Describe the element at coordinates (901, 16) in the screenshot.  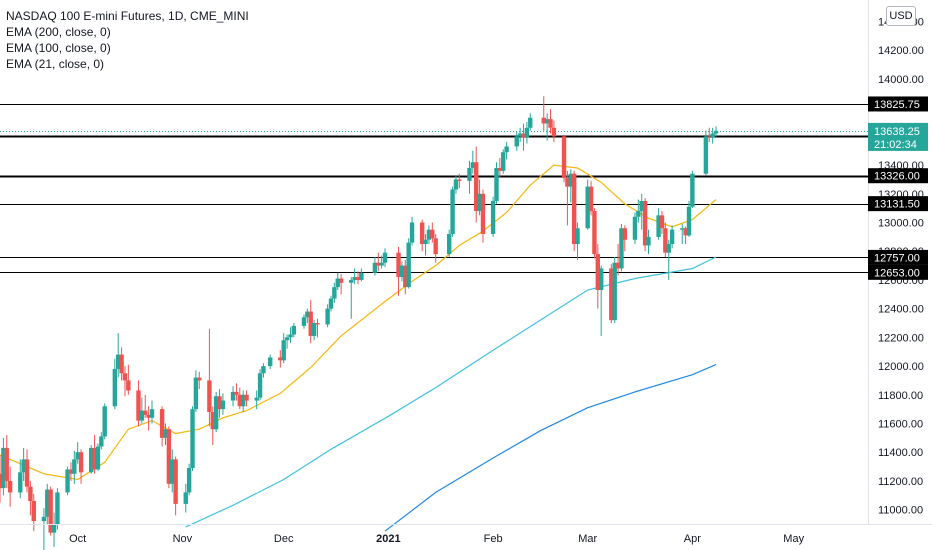
I see `currency-button: USD` at that location.